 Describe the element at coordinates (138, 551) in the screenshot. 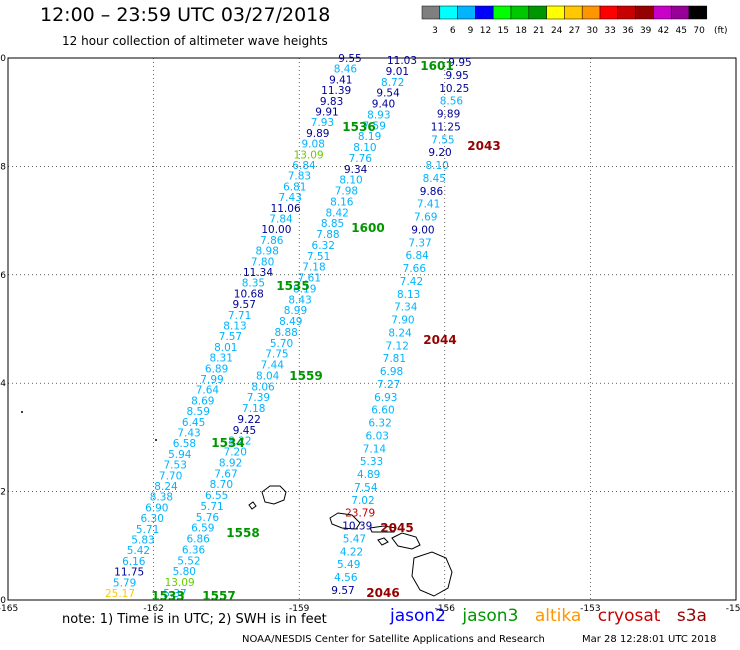

I see `swh-value-label: 5.42` at that location.